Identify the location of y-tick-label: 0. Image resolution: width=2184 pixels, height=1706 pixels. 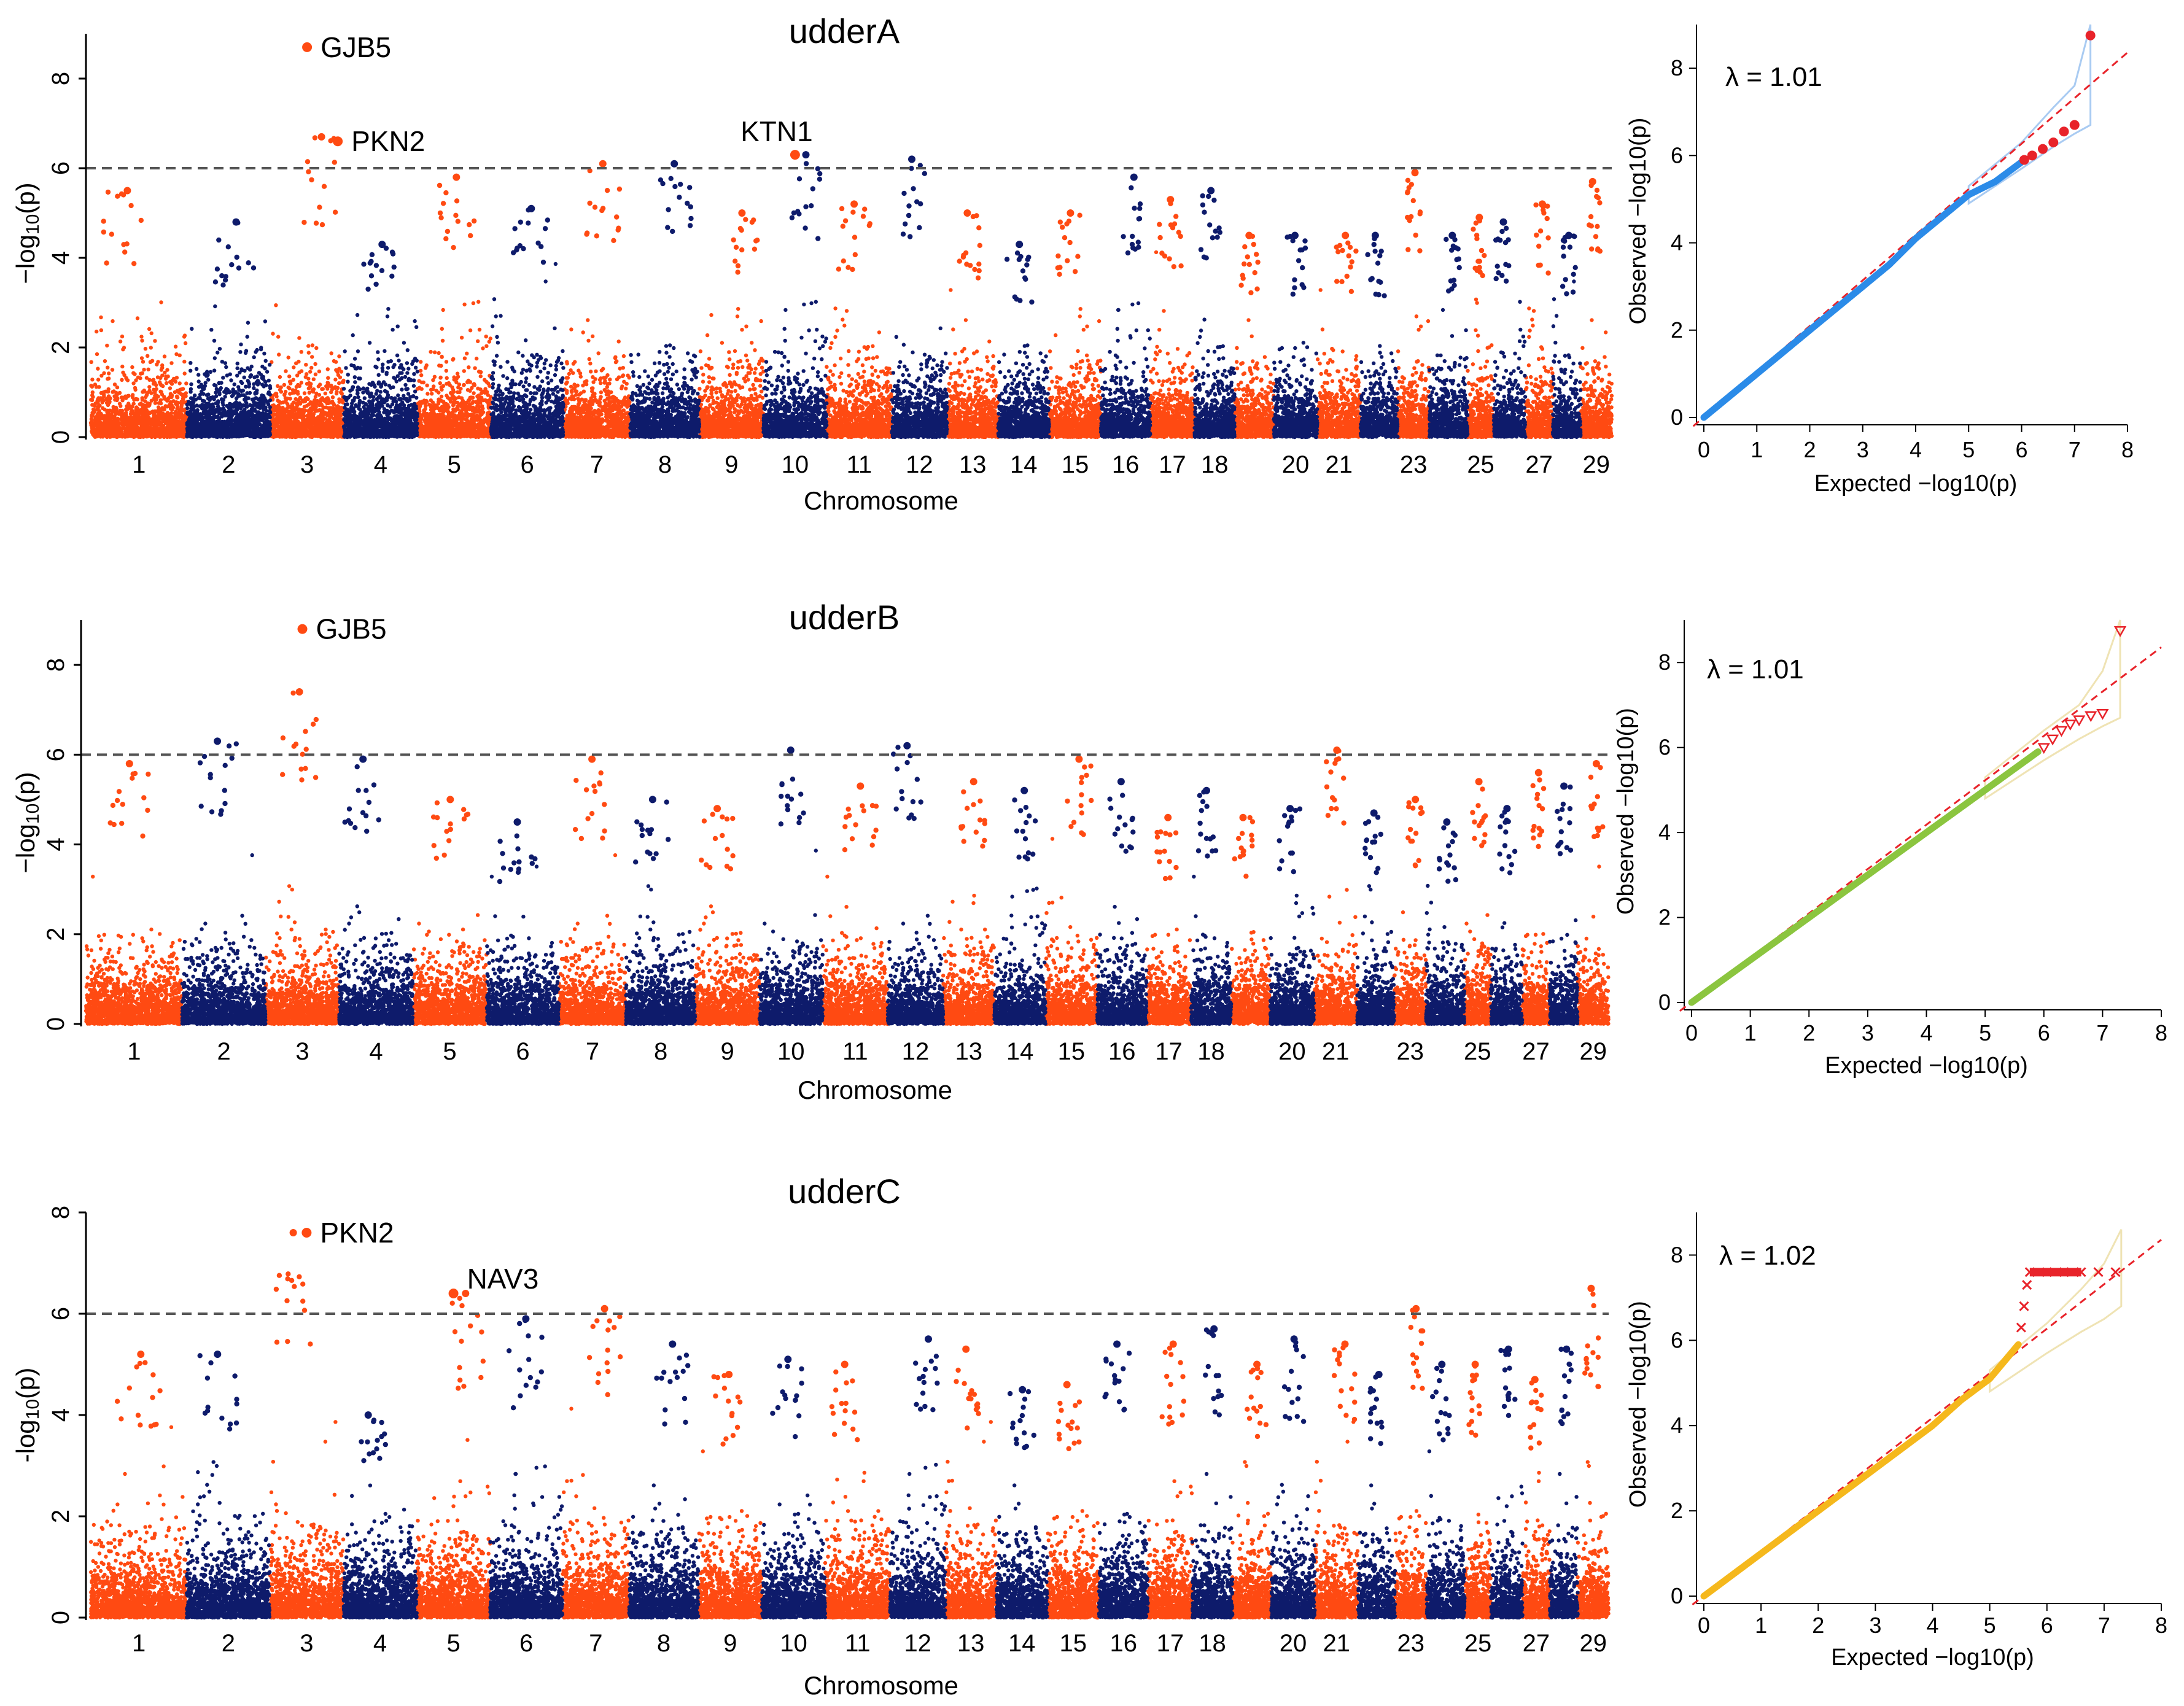
(55, 1024).